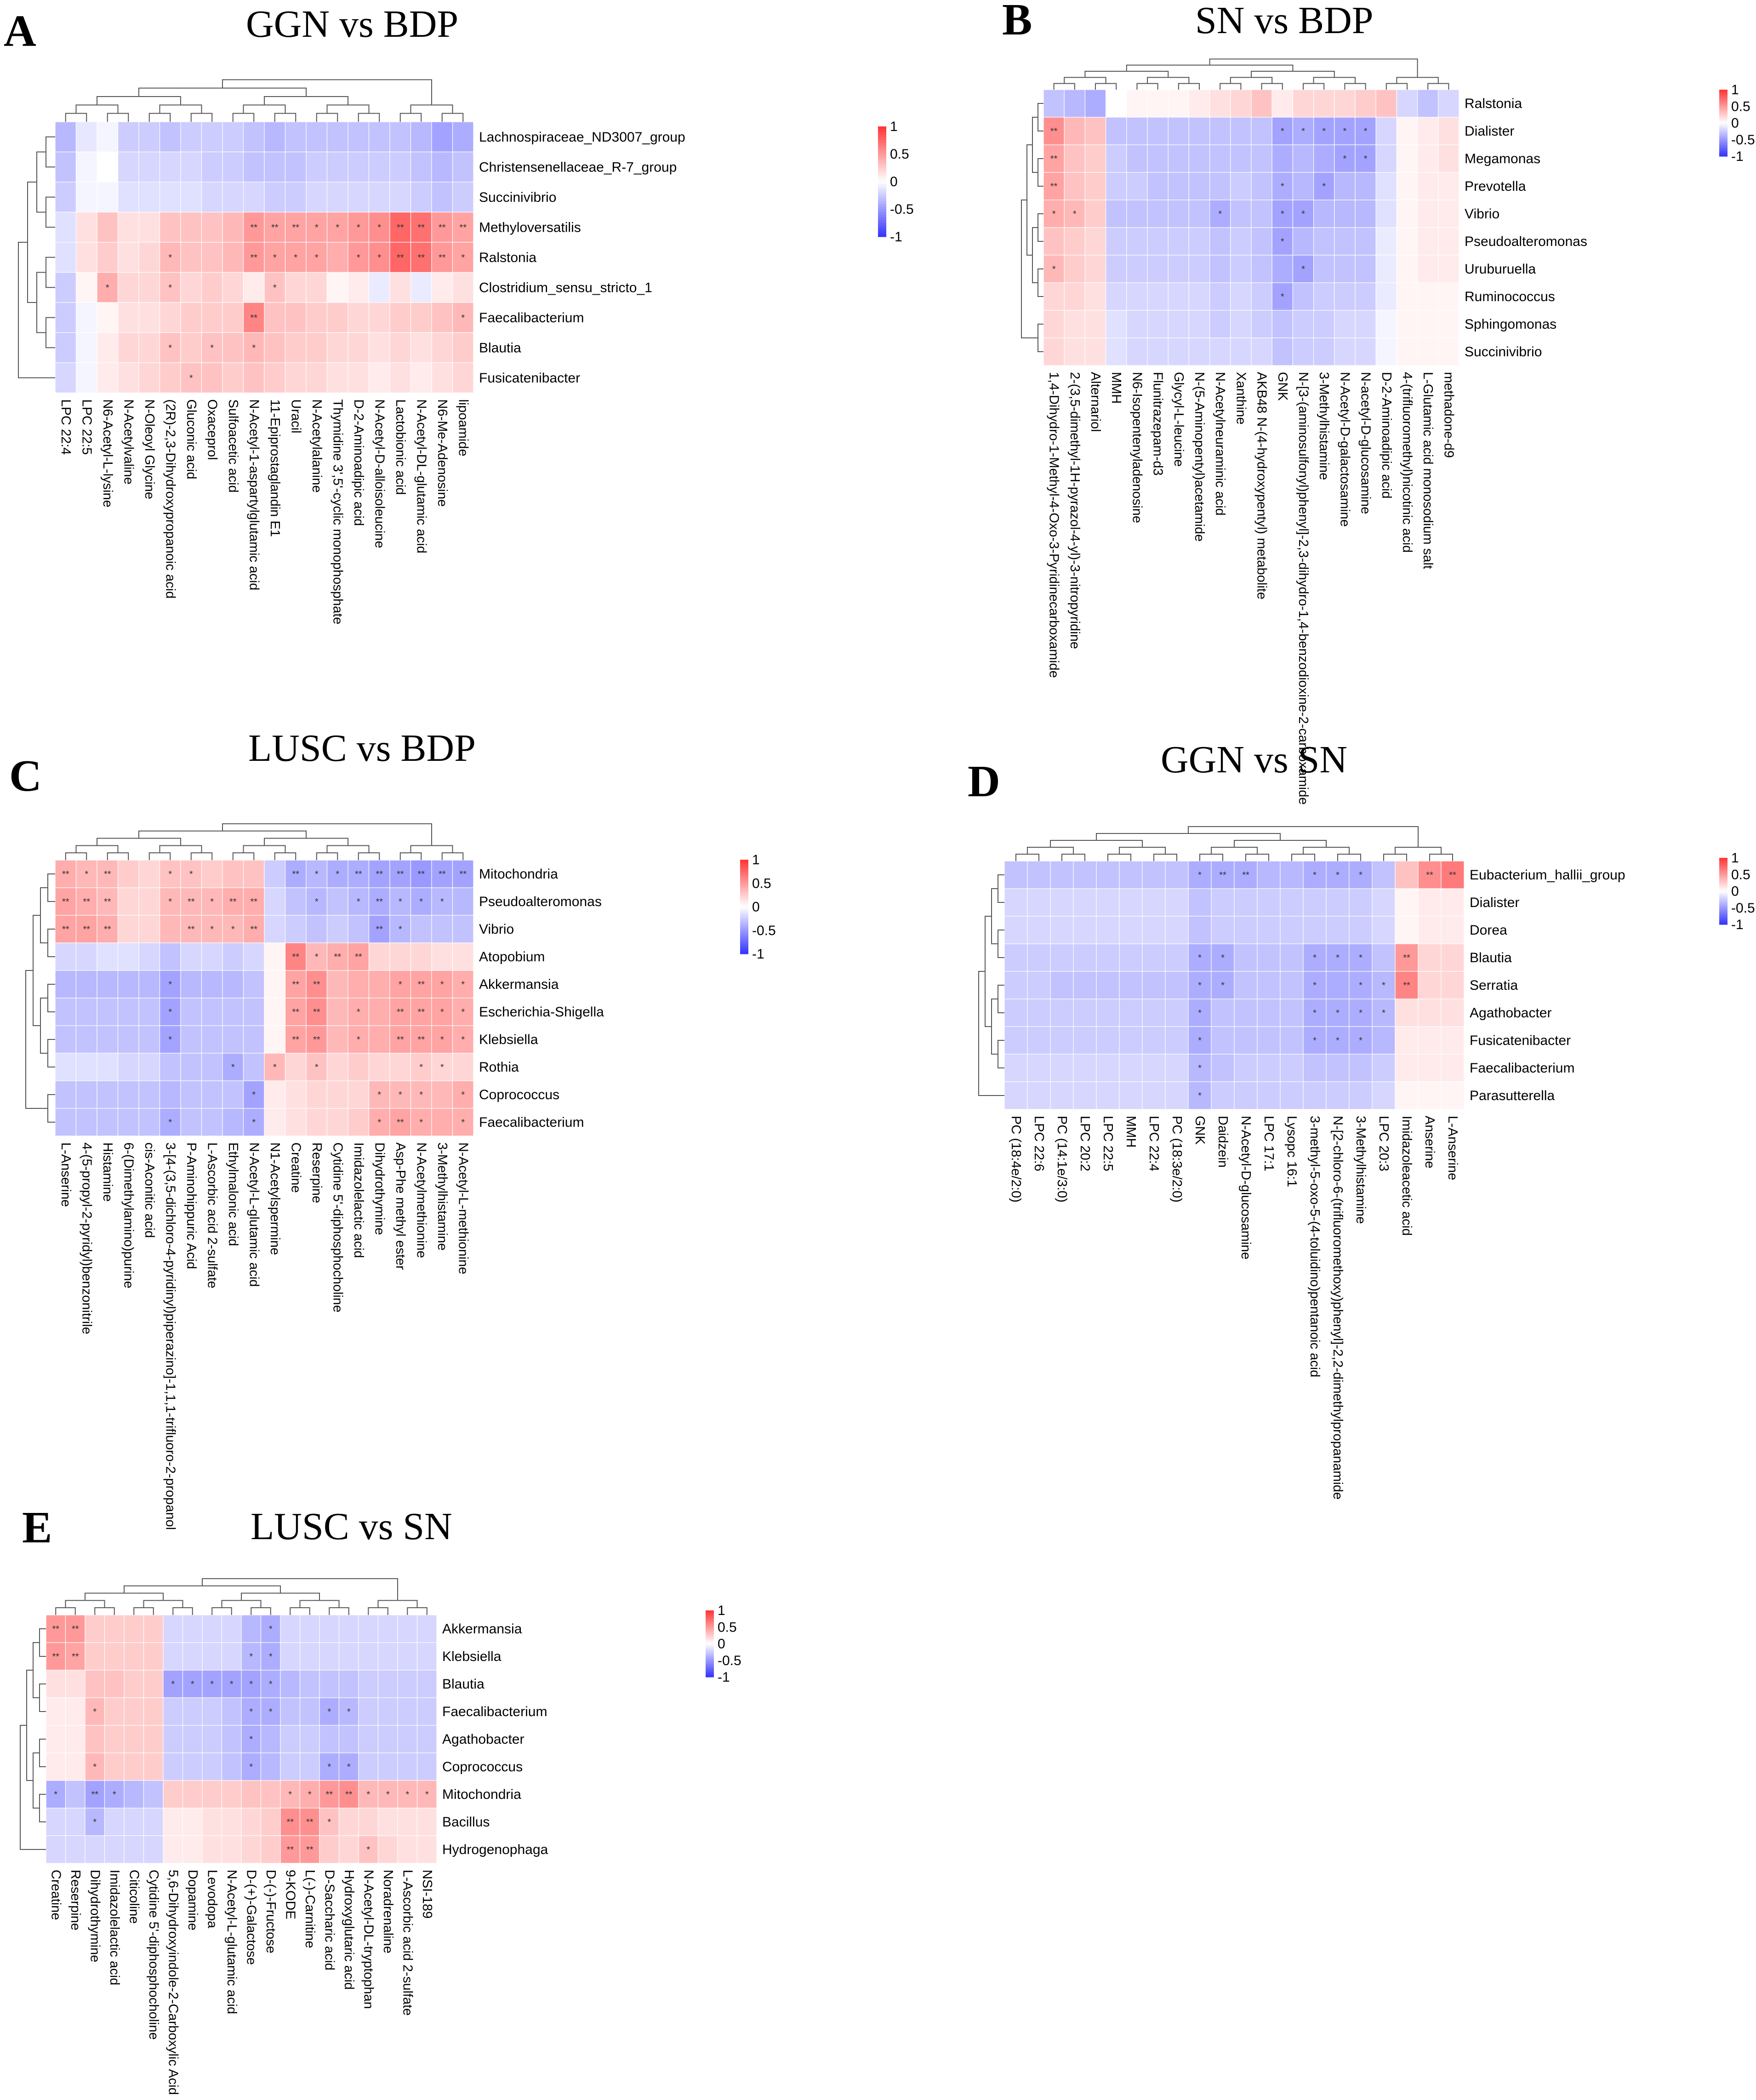 The height and width of the screenshot is (2100, 1756). What do you see at coordinates (108, 453) in the screenshot?
I see `column-label-n6-acetyl-l-lysine: N6-Acetyl-L-lysine` at bounding box center [108, 453].